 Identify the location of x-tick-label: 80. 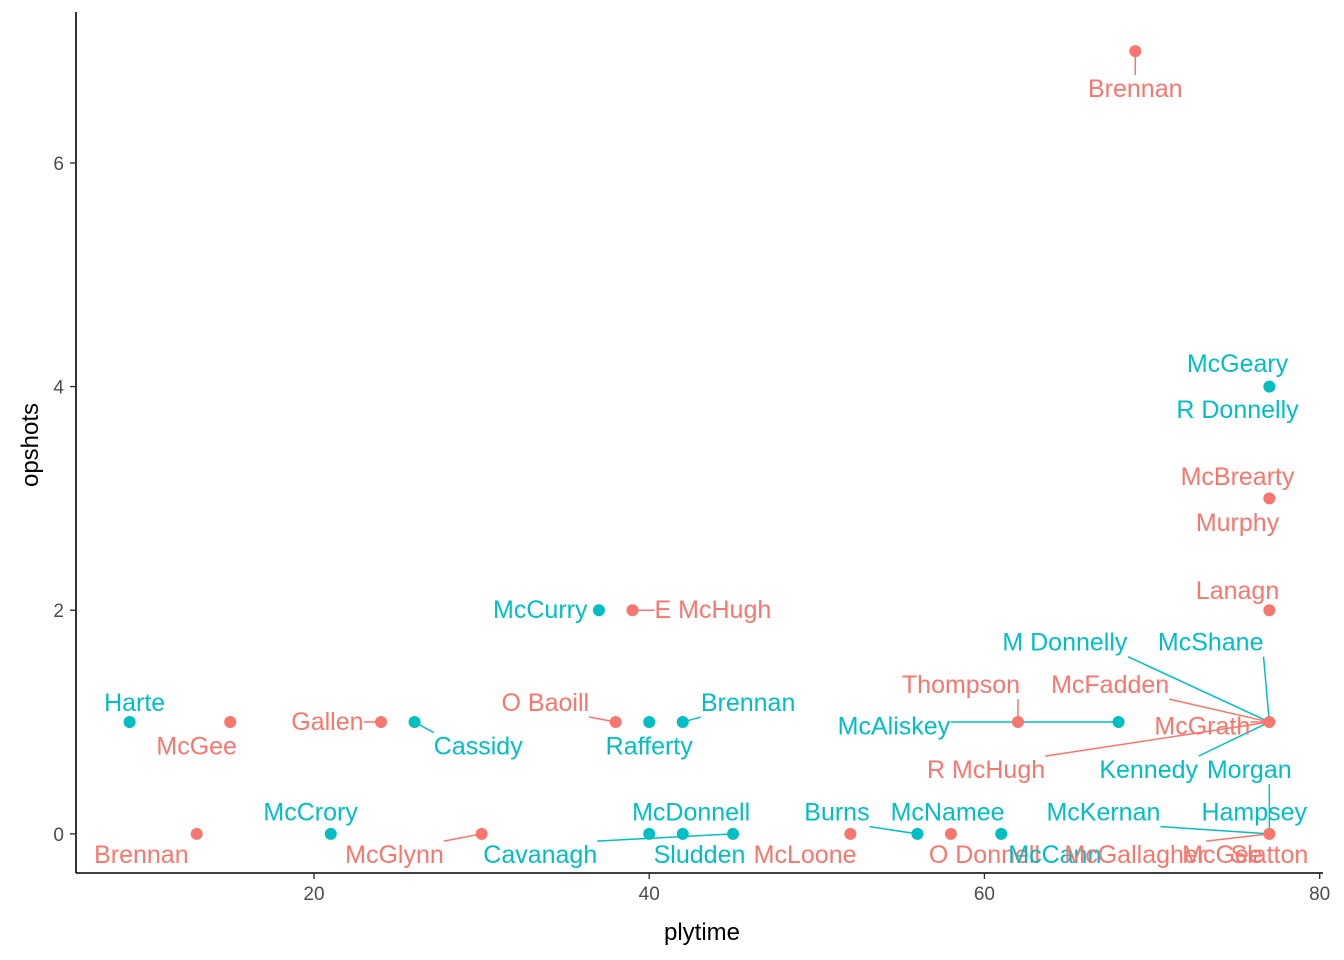
(1319, 894).